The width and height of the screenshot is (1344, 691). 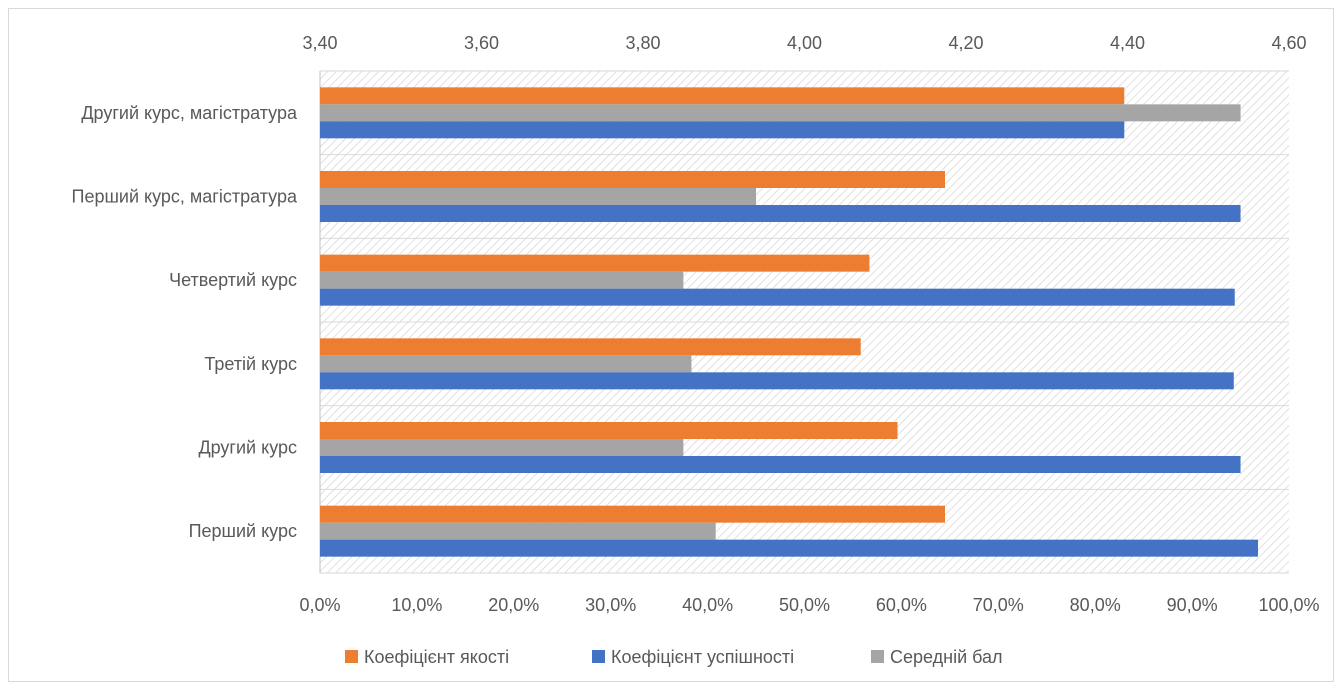 I want to click on secondary-tick-label: 4,00, so click(x=804, y=43).